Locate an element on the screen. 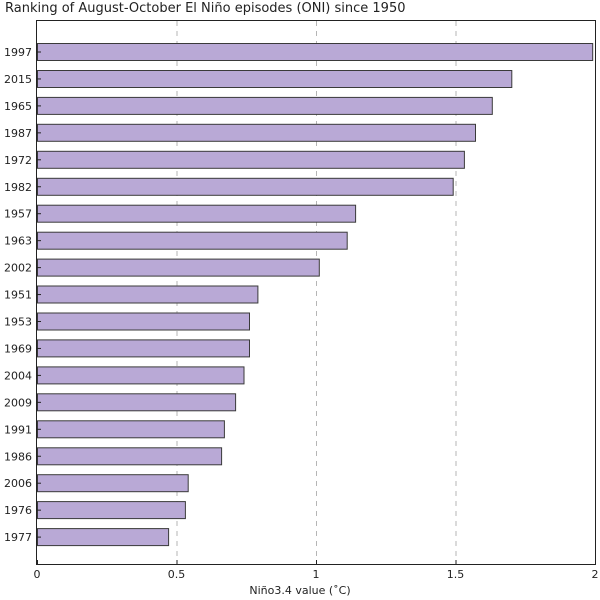 This screenshot has width=600, height=600. y-tick-label-1969: 1969 is located at coordinates (18, 348).